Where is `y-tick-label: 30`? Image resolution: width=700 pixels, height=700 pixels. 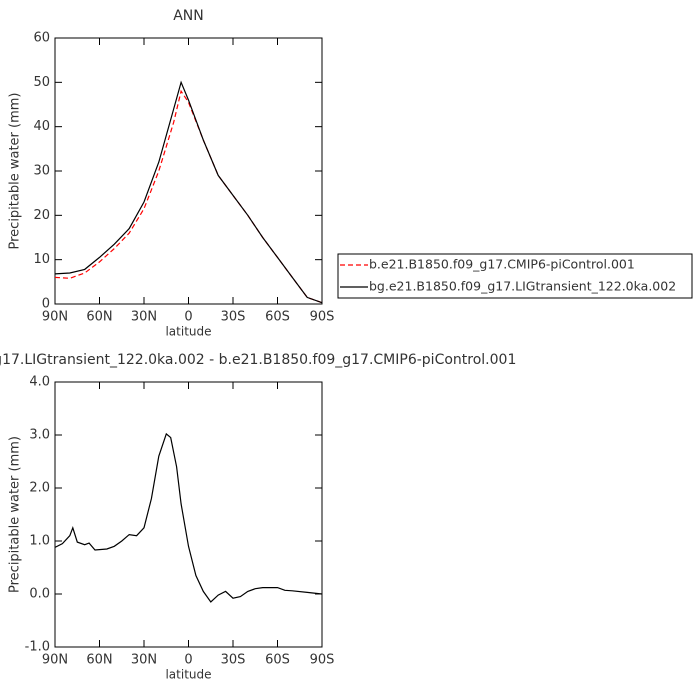
y-tick-label: 30 is located at coordinates (41, 171).